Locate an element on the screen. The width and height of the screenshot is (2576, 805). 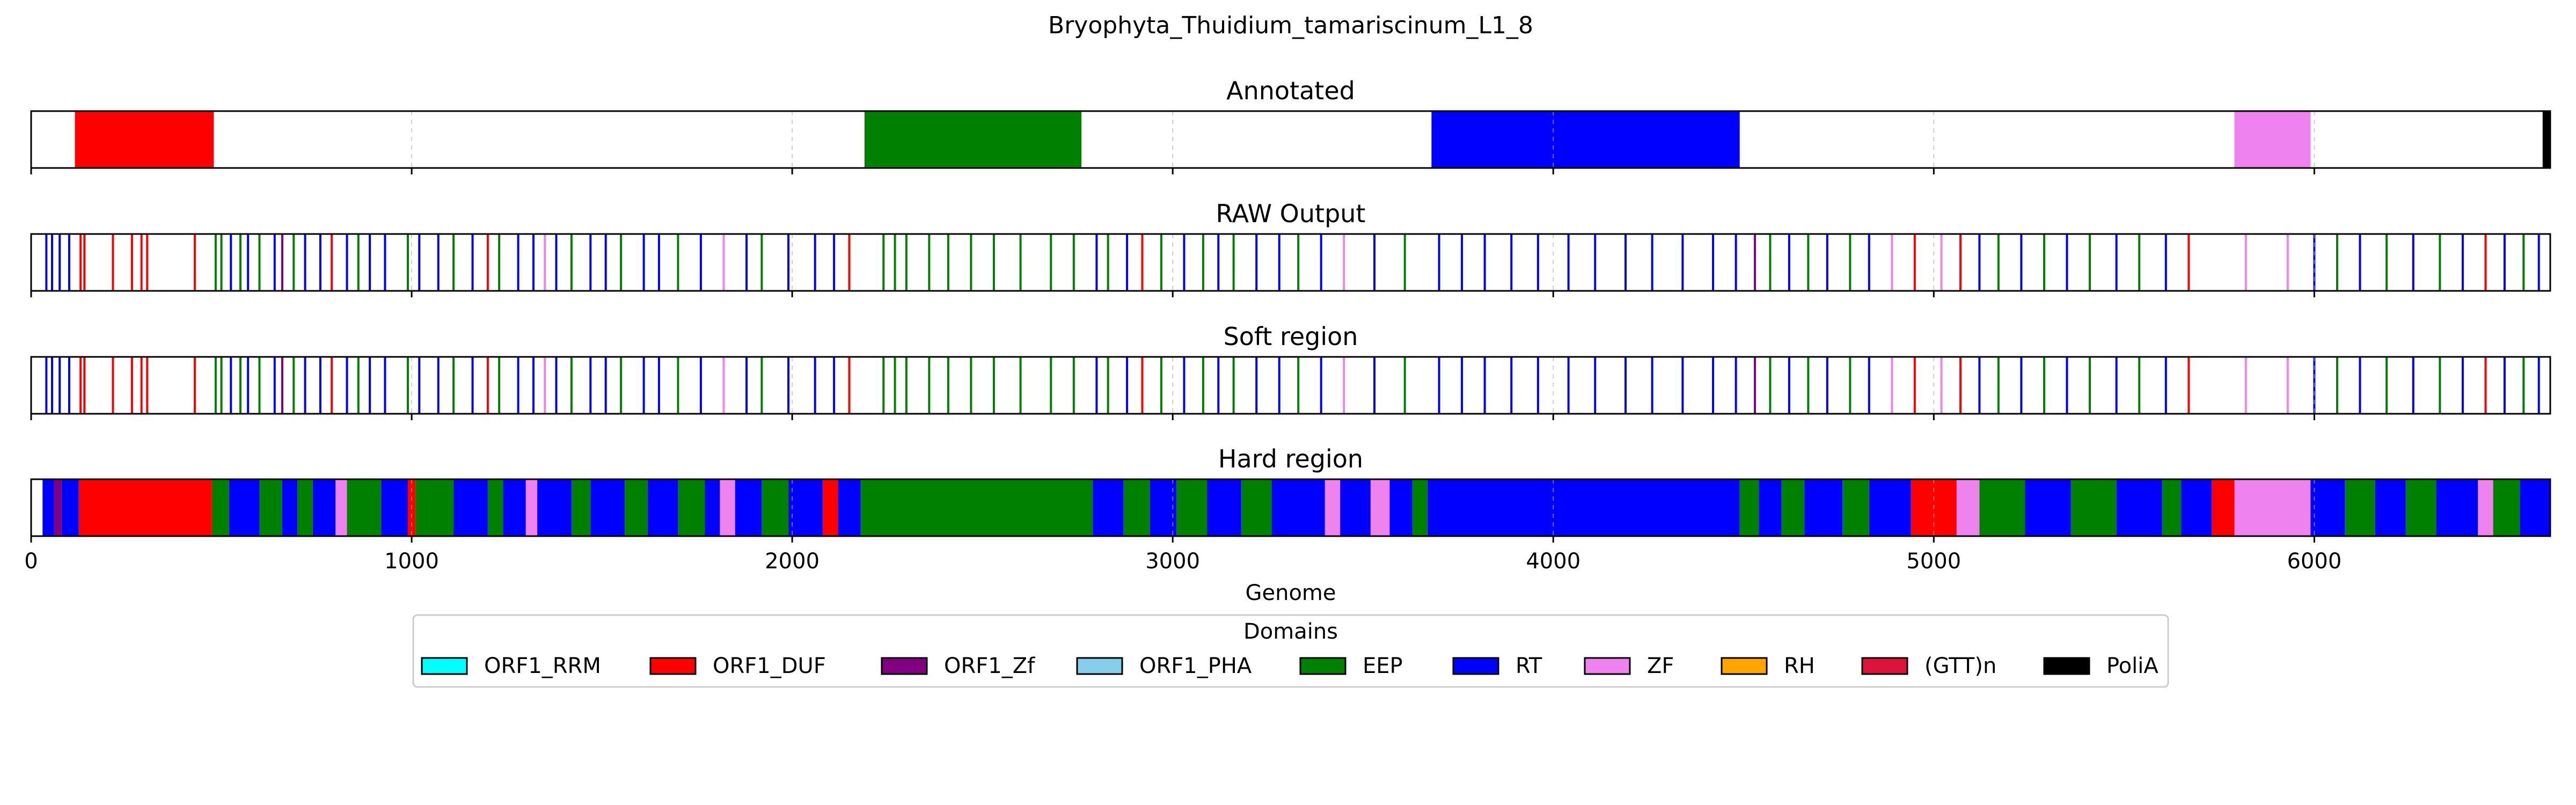
x-tick-label: 0 is located at coordinates (31, 561).